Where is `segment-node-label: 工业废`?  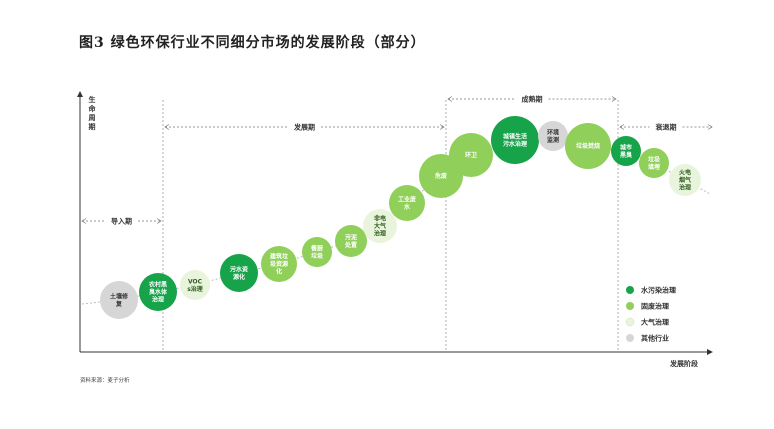
segment-node-label: 工业废 is located at coordinates (407, 199).